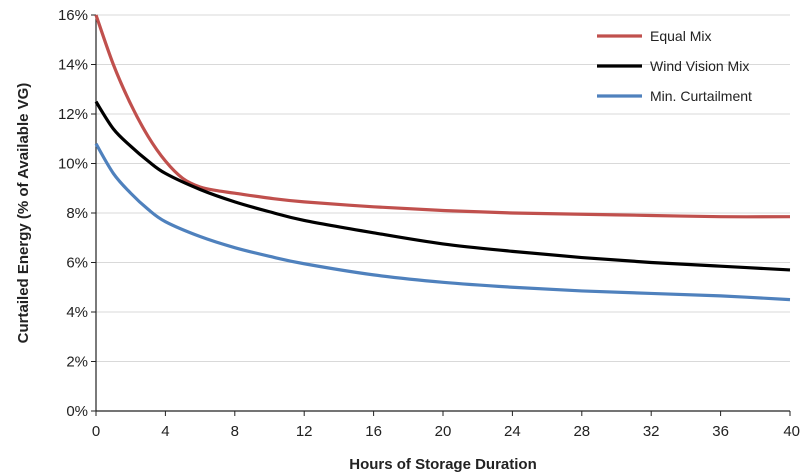 The width and height of the screenshot is (801, 474). Describe the element at coordinates (73, 114) in the screenshot. I see `y-tick-label-6: 12%` at that location.